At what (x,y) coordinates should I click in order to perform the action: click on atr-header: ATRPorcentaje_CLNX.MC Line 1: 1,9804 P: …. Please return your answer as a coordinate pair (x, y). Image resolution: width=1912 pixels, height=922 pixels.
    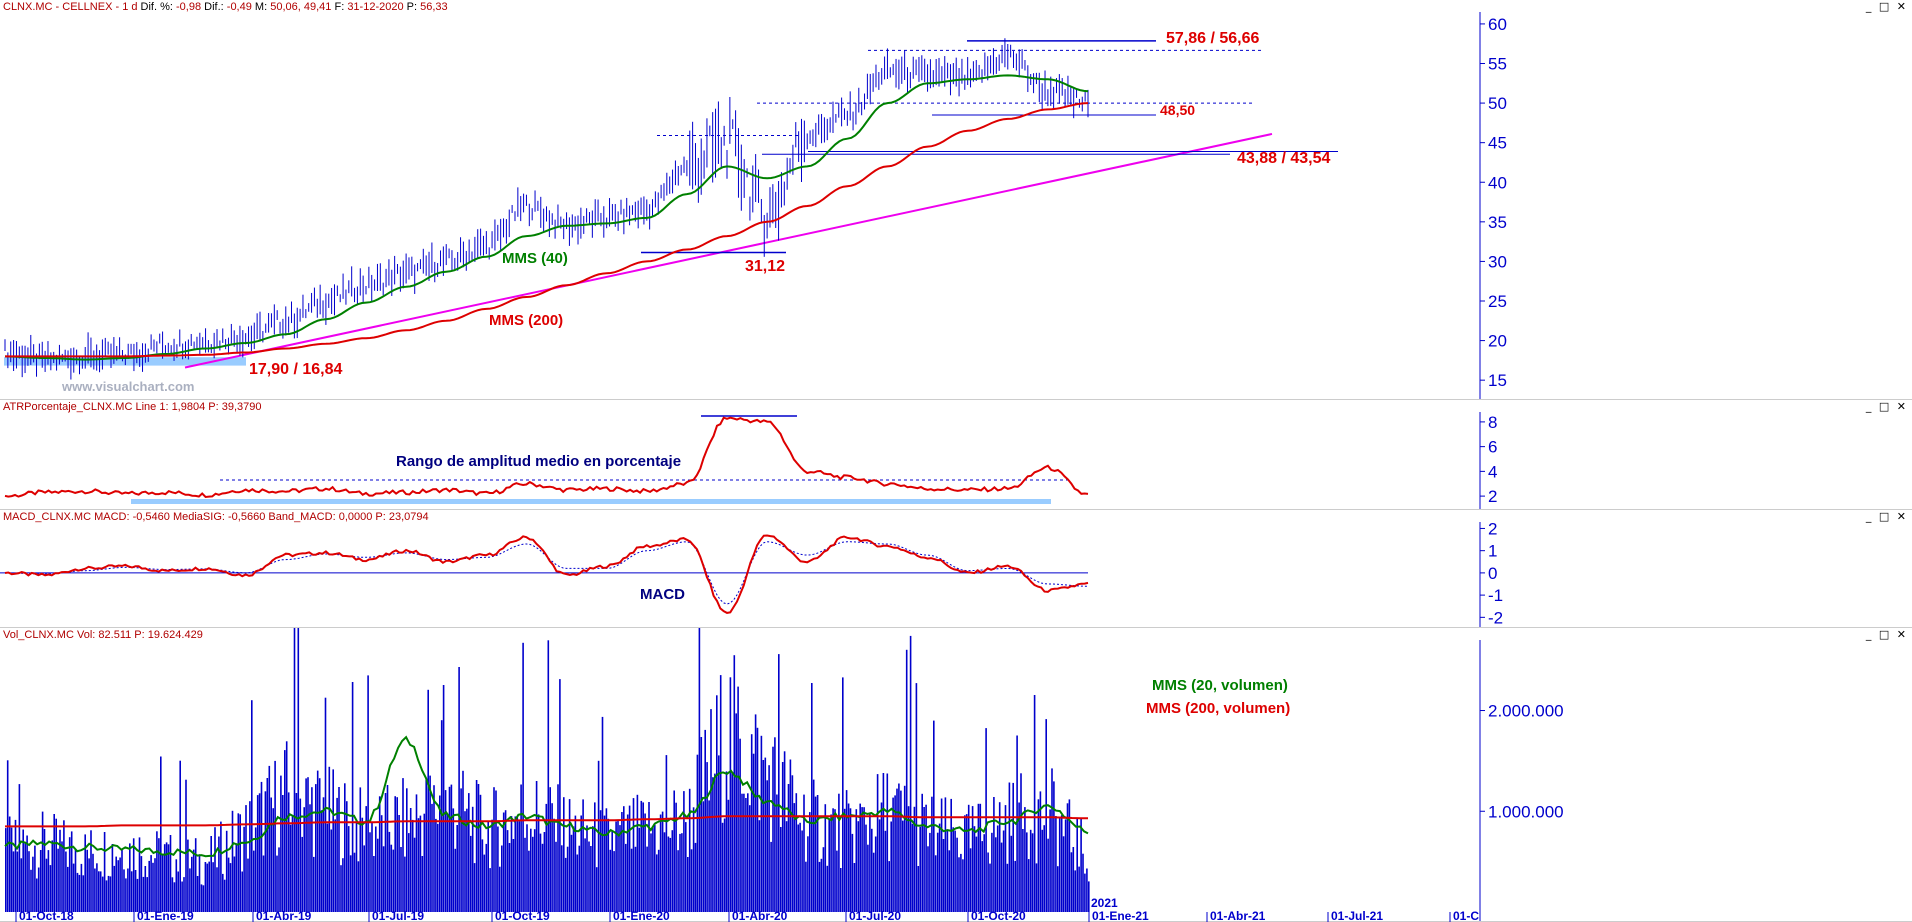
    Looking at the image, I should click on (132, 407).